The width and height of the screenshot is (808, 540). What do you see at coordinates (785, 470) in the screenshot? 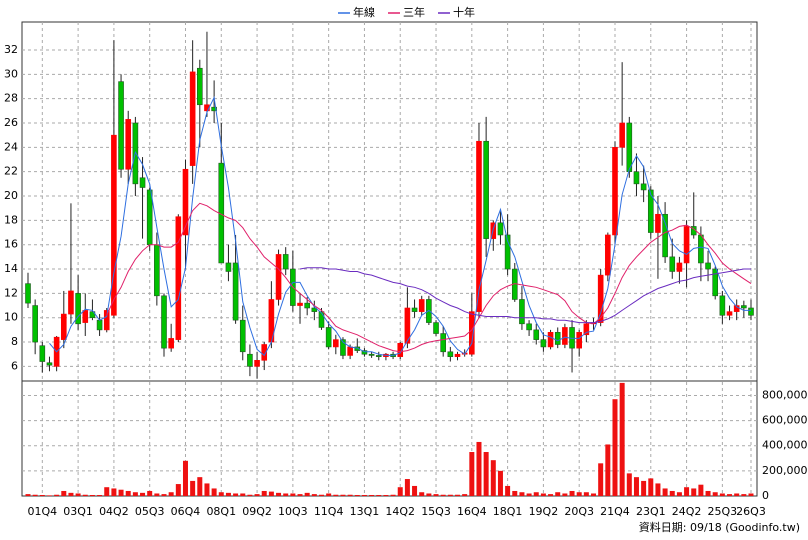
I see `y2-tick-label: 200,000` at bounding box center [785, 470].